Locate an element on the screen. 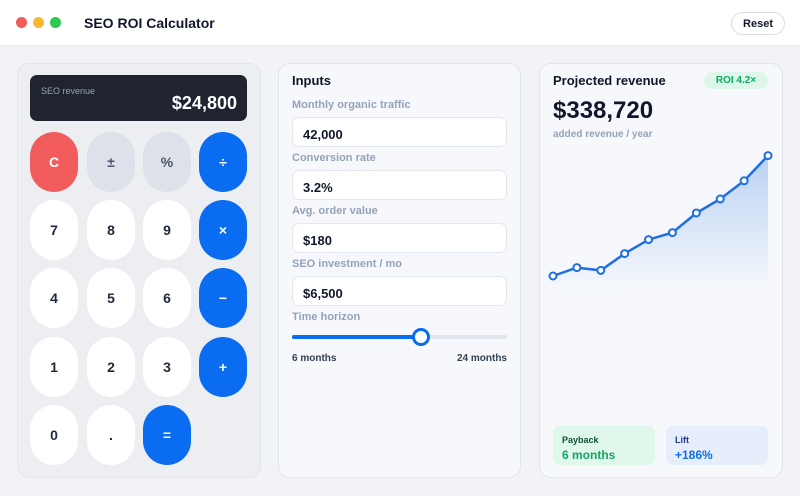 The image size is (800, 496). lift-card: Lift +186% is located at coordinates (717, 445).